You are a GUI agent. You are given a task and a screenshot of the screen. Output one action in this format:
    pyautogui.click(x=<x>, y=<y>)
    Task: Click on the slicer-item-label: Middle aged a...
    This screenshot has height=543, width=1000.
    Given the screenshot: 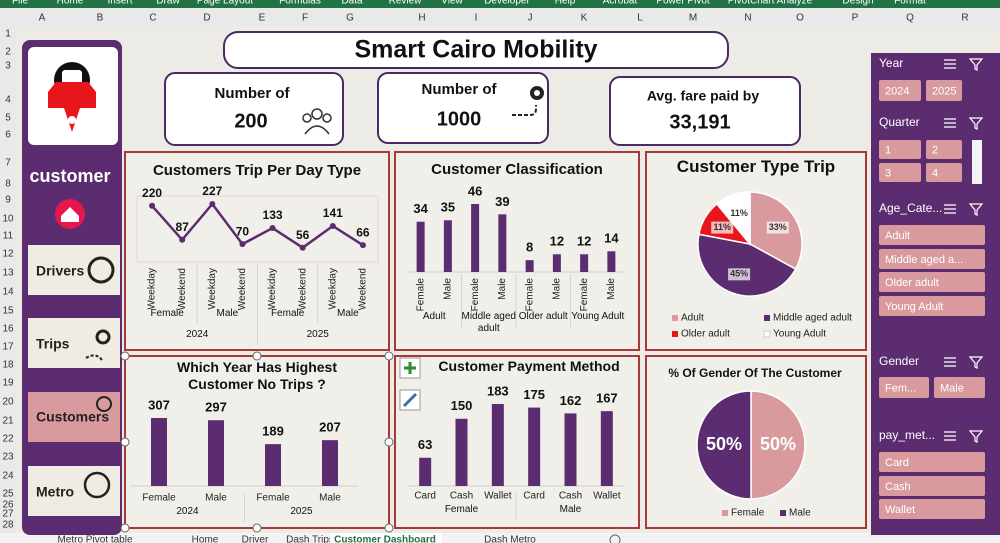 What is the action you would take?
    pyautogui.click(x=924, y=260)
    